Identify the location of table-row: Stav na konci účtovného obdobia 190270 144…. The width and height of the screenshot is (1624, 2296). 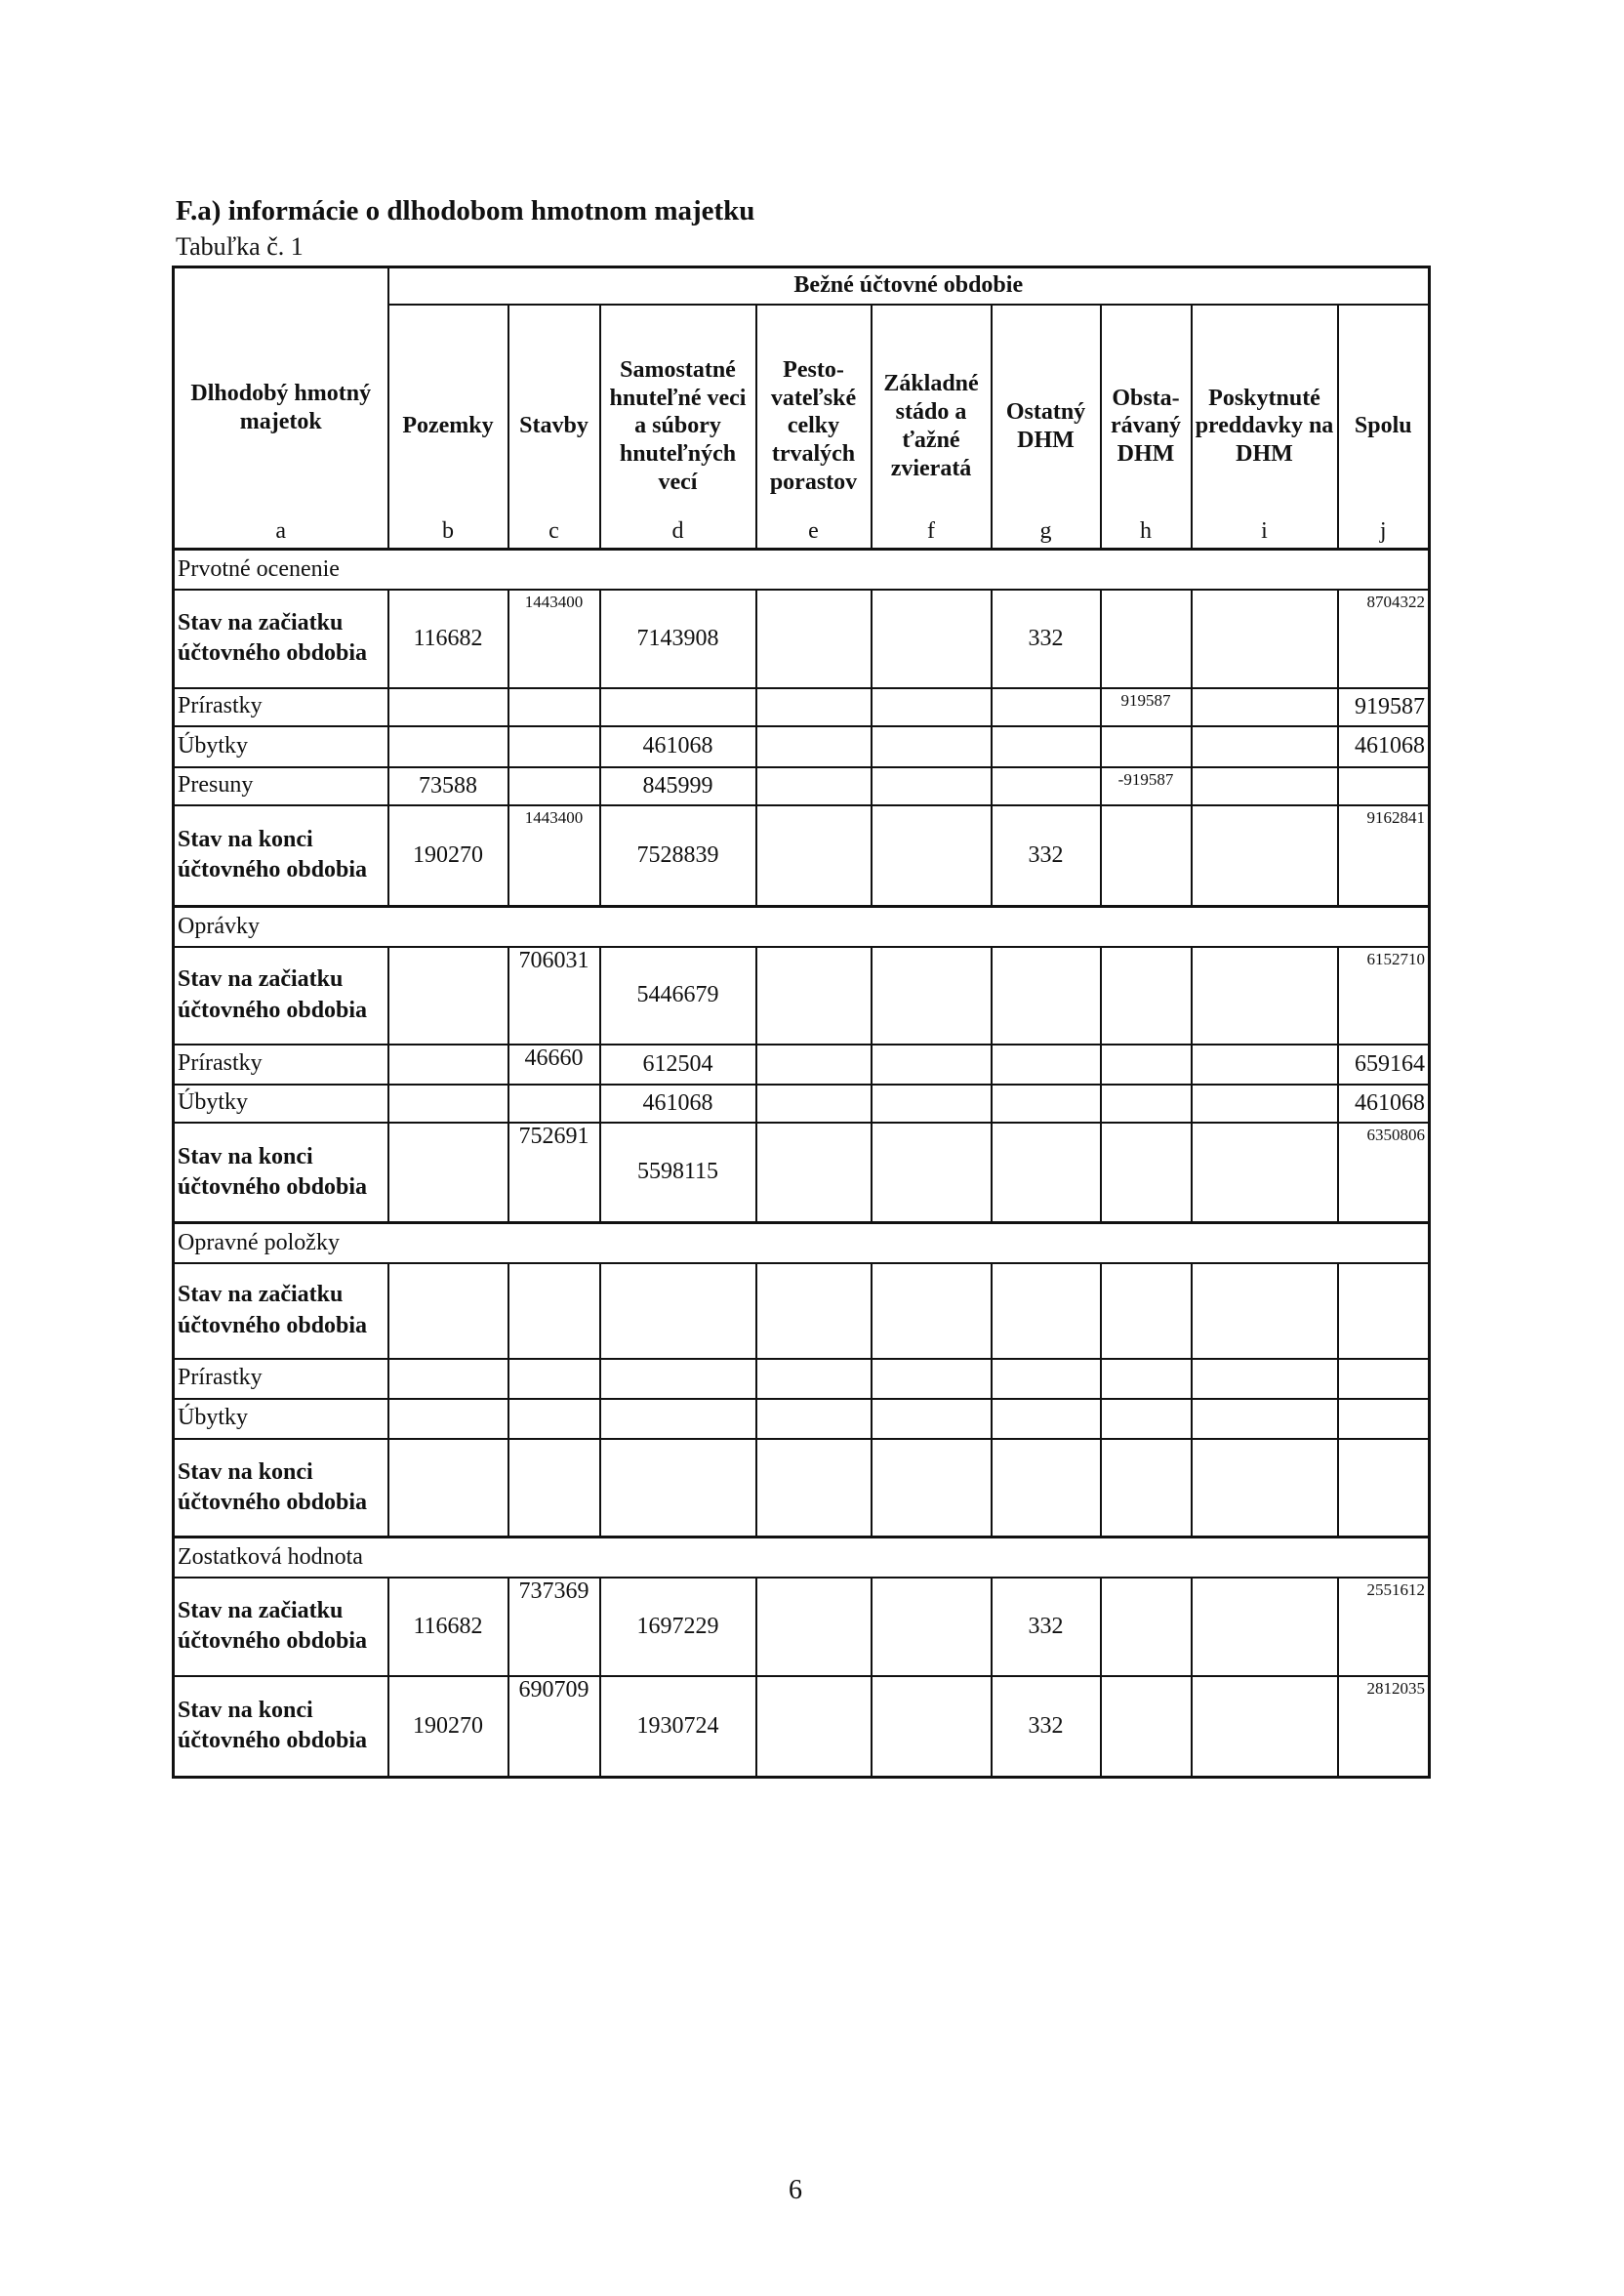
(801, 855).